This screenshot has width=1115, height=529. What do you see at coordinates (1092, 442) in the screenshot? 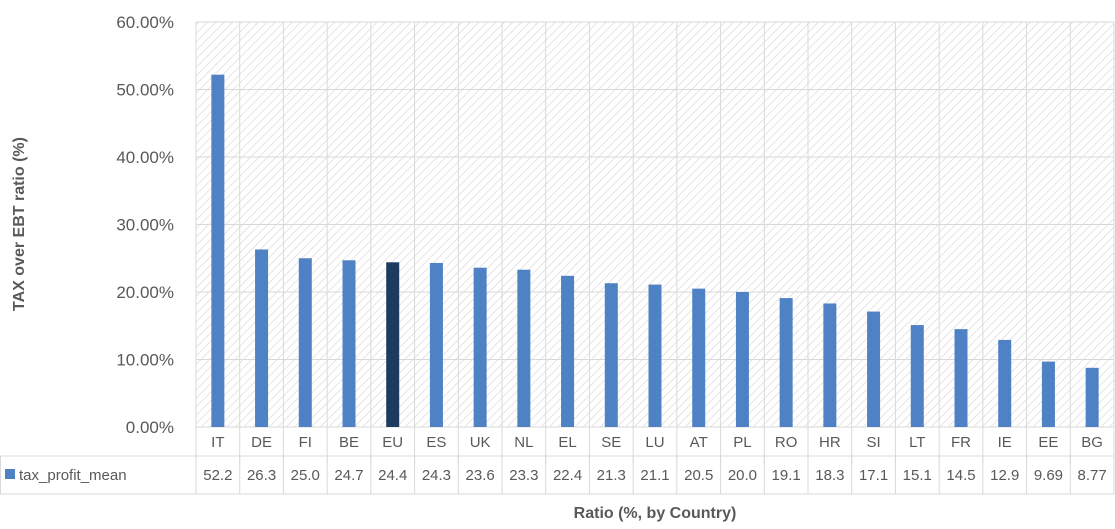
I see `category-label: BG` at bounding box center [1092, 442].